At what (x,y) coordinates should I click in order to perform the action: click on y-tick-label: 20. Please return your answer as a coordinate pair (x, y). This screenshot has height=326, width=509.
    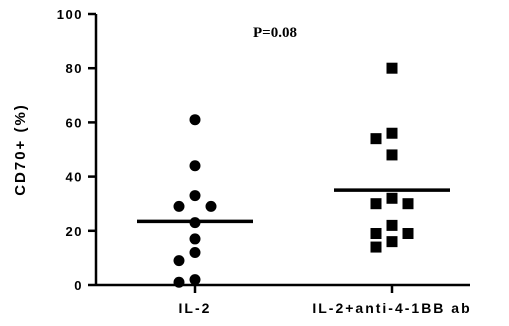
    Looking at the image, I should click on (74, 231).